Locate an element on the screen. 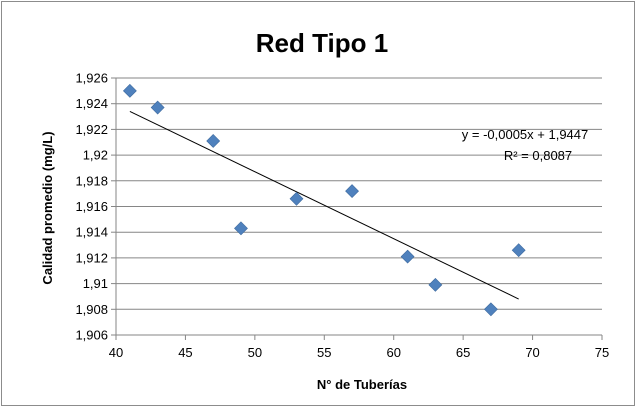 Image resolution: width=638 pixels, height=409 pixels. chart-title: Red Tipo 1 is located at coordinates (322, 43).